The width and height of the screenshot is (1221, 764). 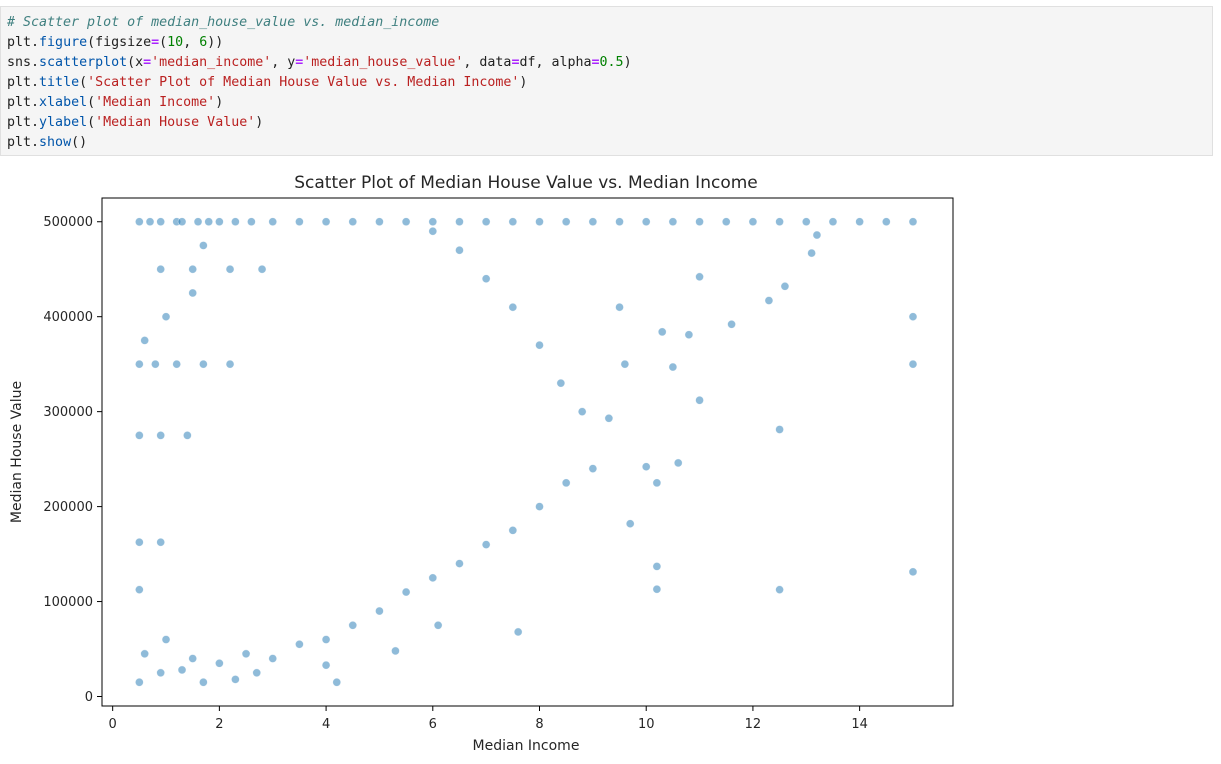 I want to click on x-tick-label: 8, so click(x=539, y=724).